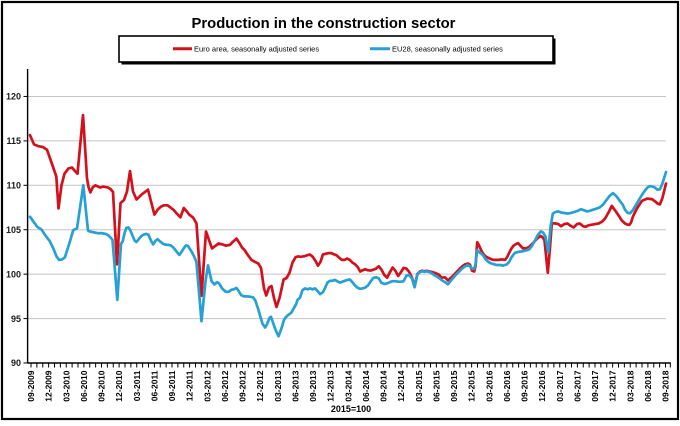 The image size is (680, 426). I want to click on svg-text: 09-2012, so click(243, 385).